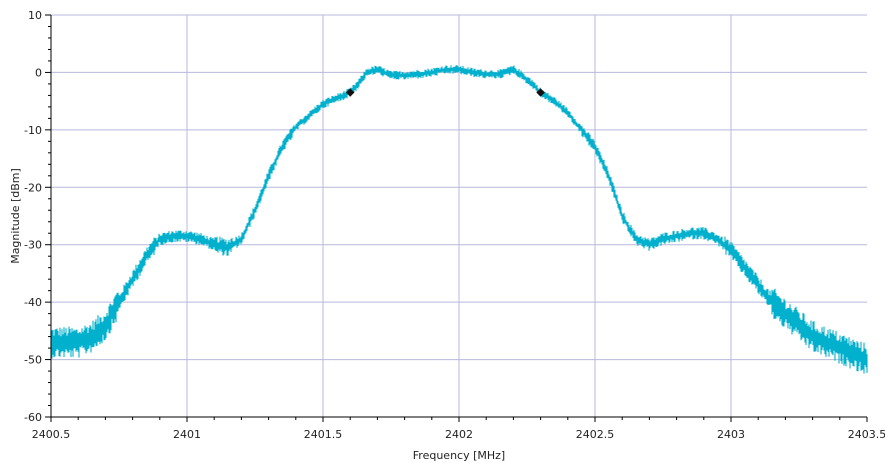 The image size is (885, 463). What do you see at coordinates (35, 15) in the screenshot?
I see `y-tick-label: 10` at bounding box center [35, 15].